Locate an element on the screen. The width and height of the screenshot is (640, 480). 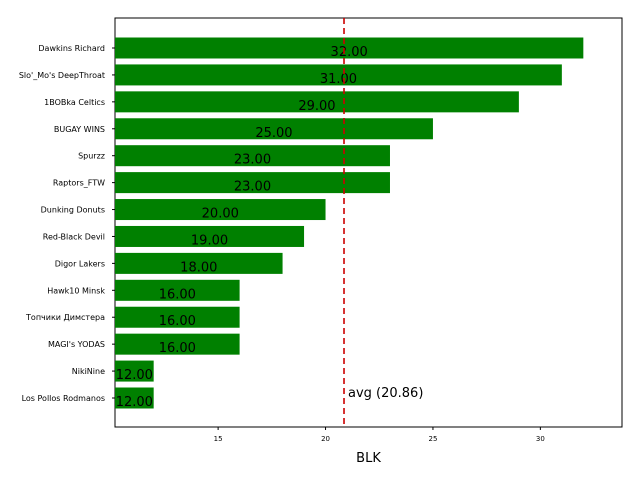
x-ticks-group: 15 20 25 30 is located at coordinates (379, 435).